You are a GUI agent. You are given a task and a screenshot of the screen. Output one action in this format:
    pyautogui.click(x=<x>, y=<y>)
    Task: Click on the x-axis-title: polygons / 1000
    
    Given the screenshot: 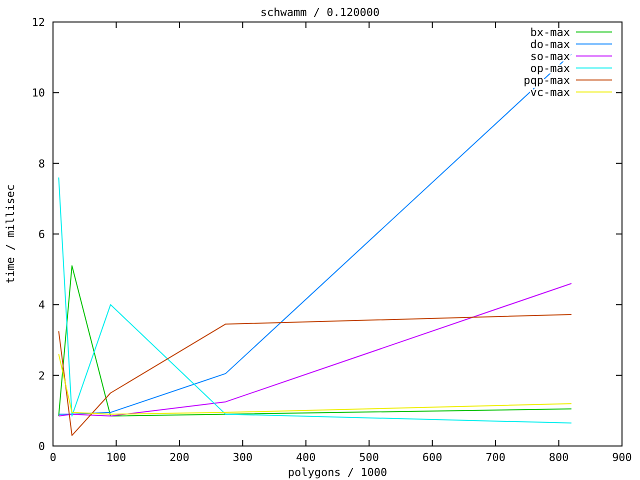 What is the action you would take?
    pyautogui.click(x=338, y=472)
    